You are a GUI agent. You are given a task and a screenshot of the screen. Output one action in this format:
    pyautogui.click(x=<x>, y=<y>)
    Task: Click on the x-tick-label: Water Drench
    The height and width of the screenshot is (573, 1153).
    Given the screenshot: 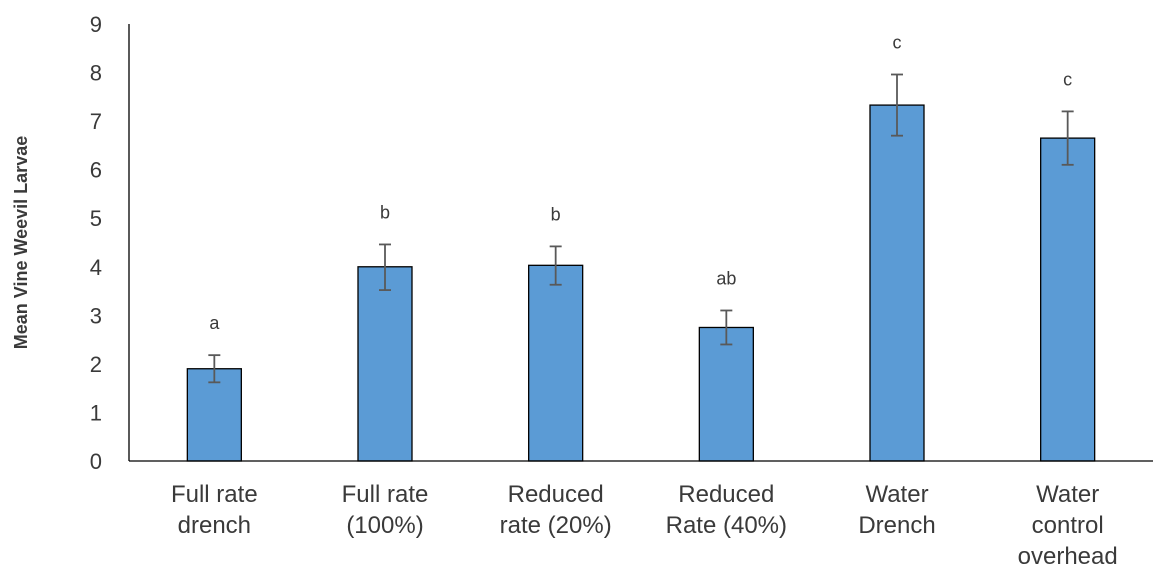 What is the action you would take?
    pyautogui.click(x=896, y=510)
    